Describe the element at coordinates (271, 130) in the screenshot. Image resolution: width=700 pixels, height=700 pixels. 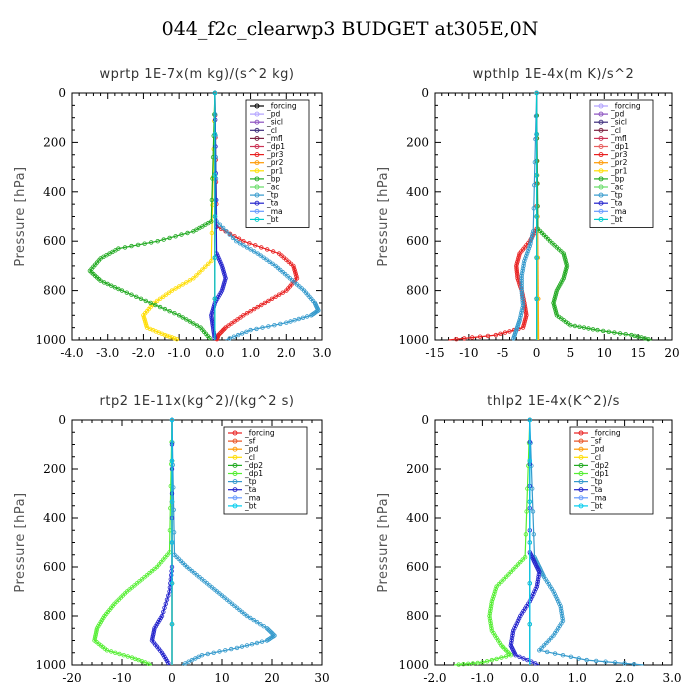
I see `legend-entry: _cl` at that location.